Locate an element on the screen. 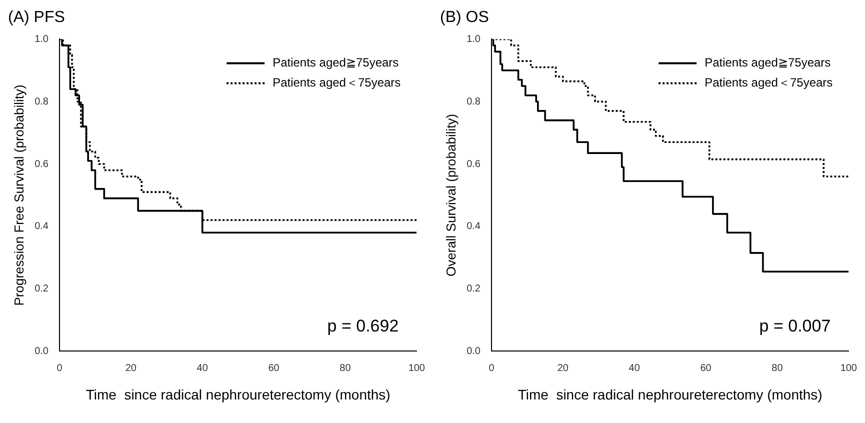 The width and height of the screenshot is (865, 423). annotation: p = 0.007 is located at coordinates (795, 326).